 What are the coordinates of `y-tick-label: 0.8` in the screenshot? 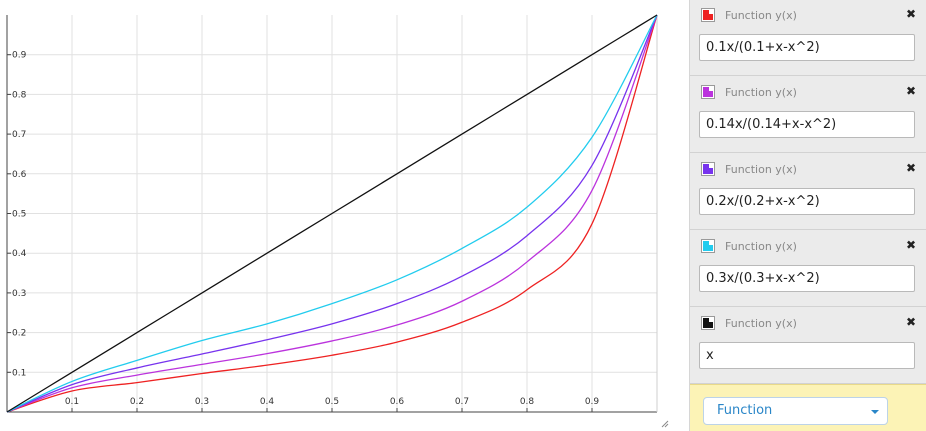 It's located at (19, 95).